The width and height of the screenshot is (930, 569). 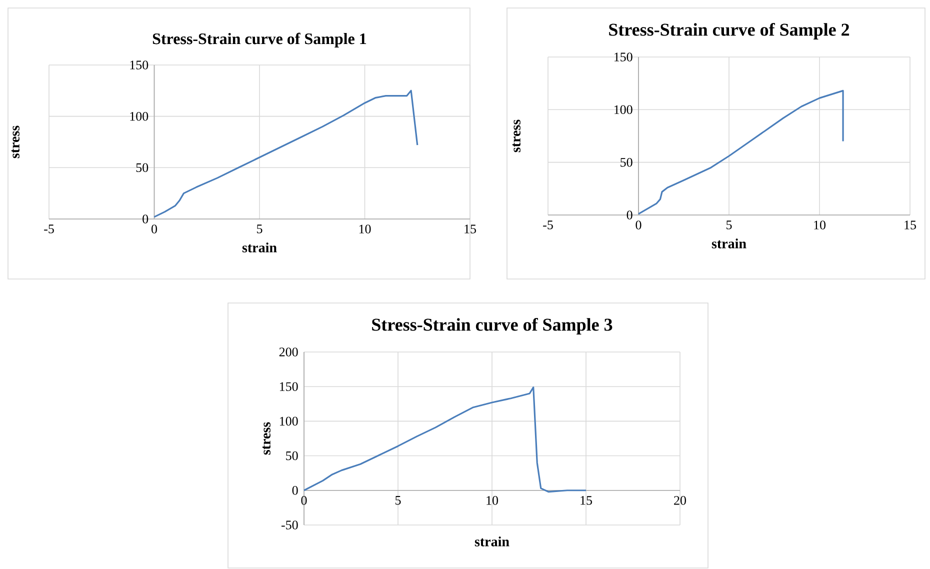 I want to click on chart-title: Stress-Strain curve of Sample 2, so click(x=729, y=31).